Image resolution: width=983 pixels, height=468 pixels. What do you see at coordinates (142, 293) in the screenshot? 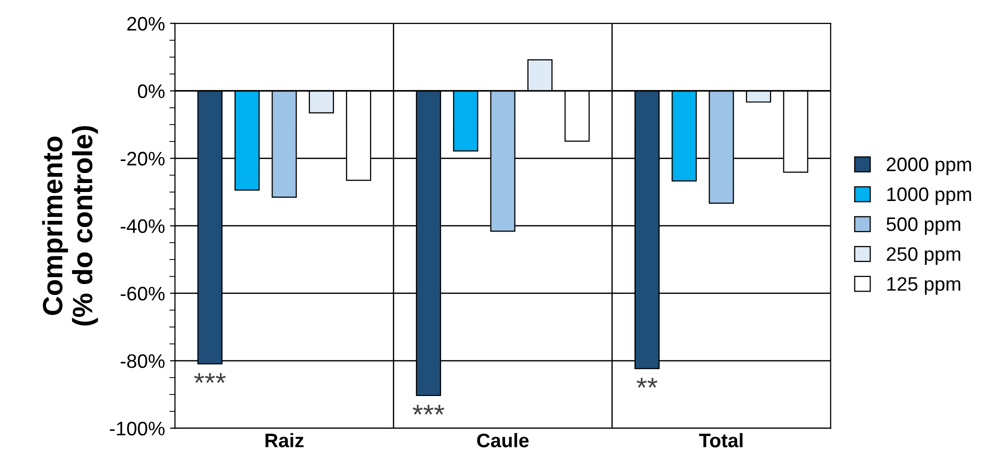
I see `y-tick-label: -60%` at bounding box center [142, 293].